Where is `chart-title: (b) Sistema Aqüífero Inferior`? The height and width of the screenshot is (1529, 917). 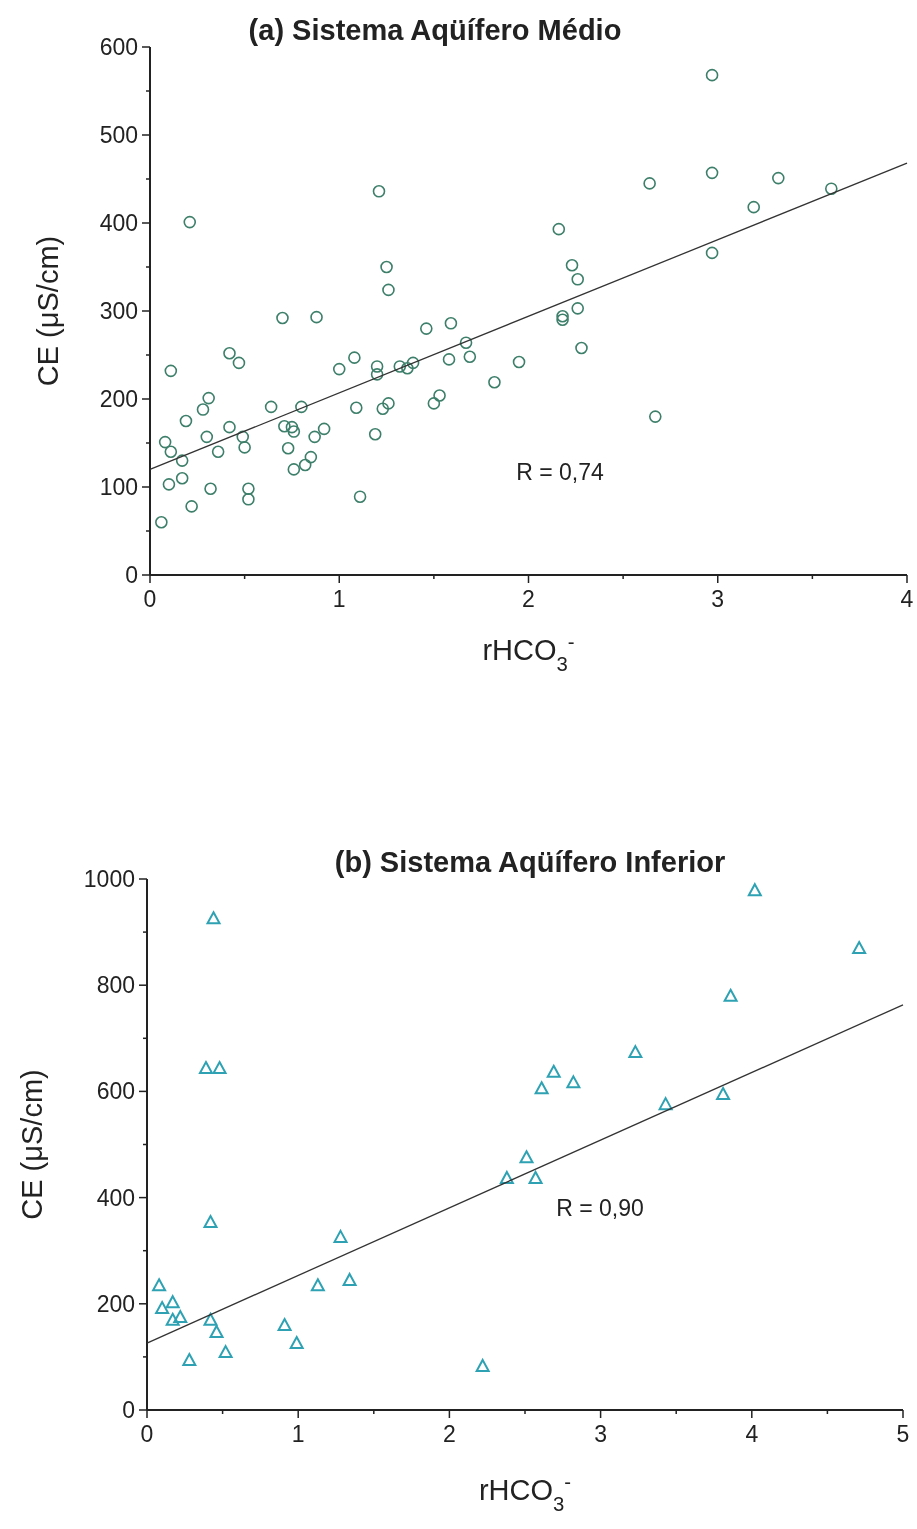 chart-title: (b) Sistema Aqüífero Inferior is located at coordinates (530, 862).